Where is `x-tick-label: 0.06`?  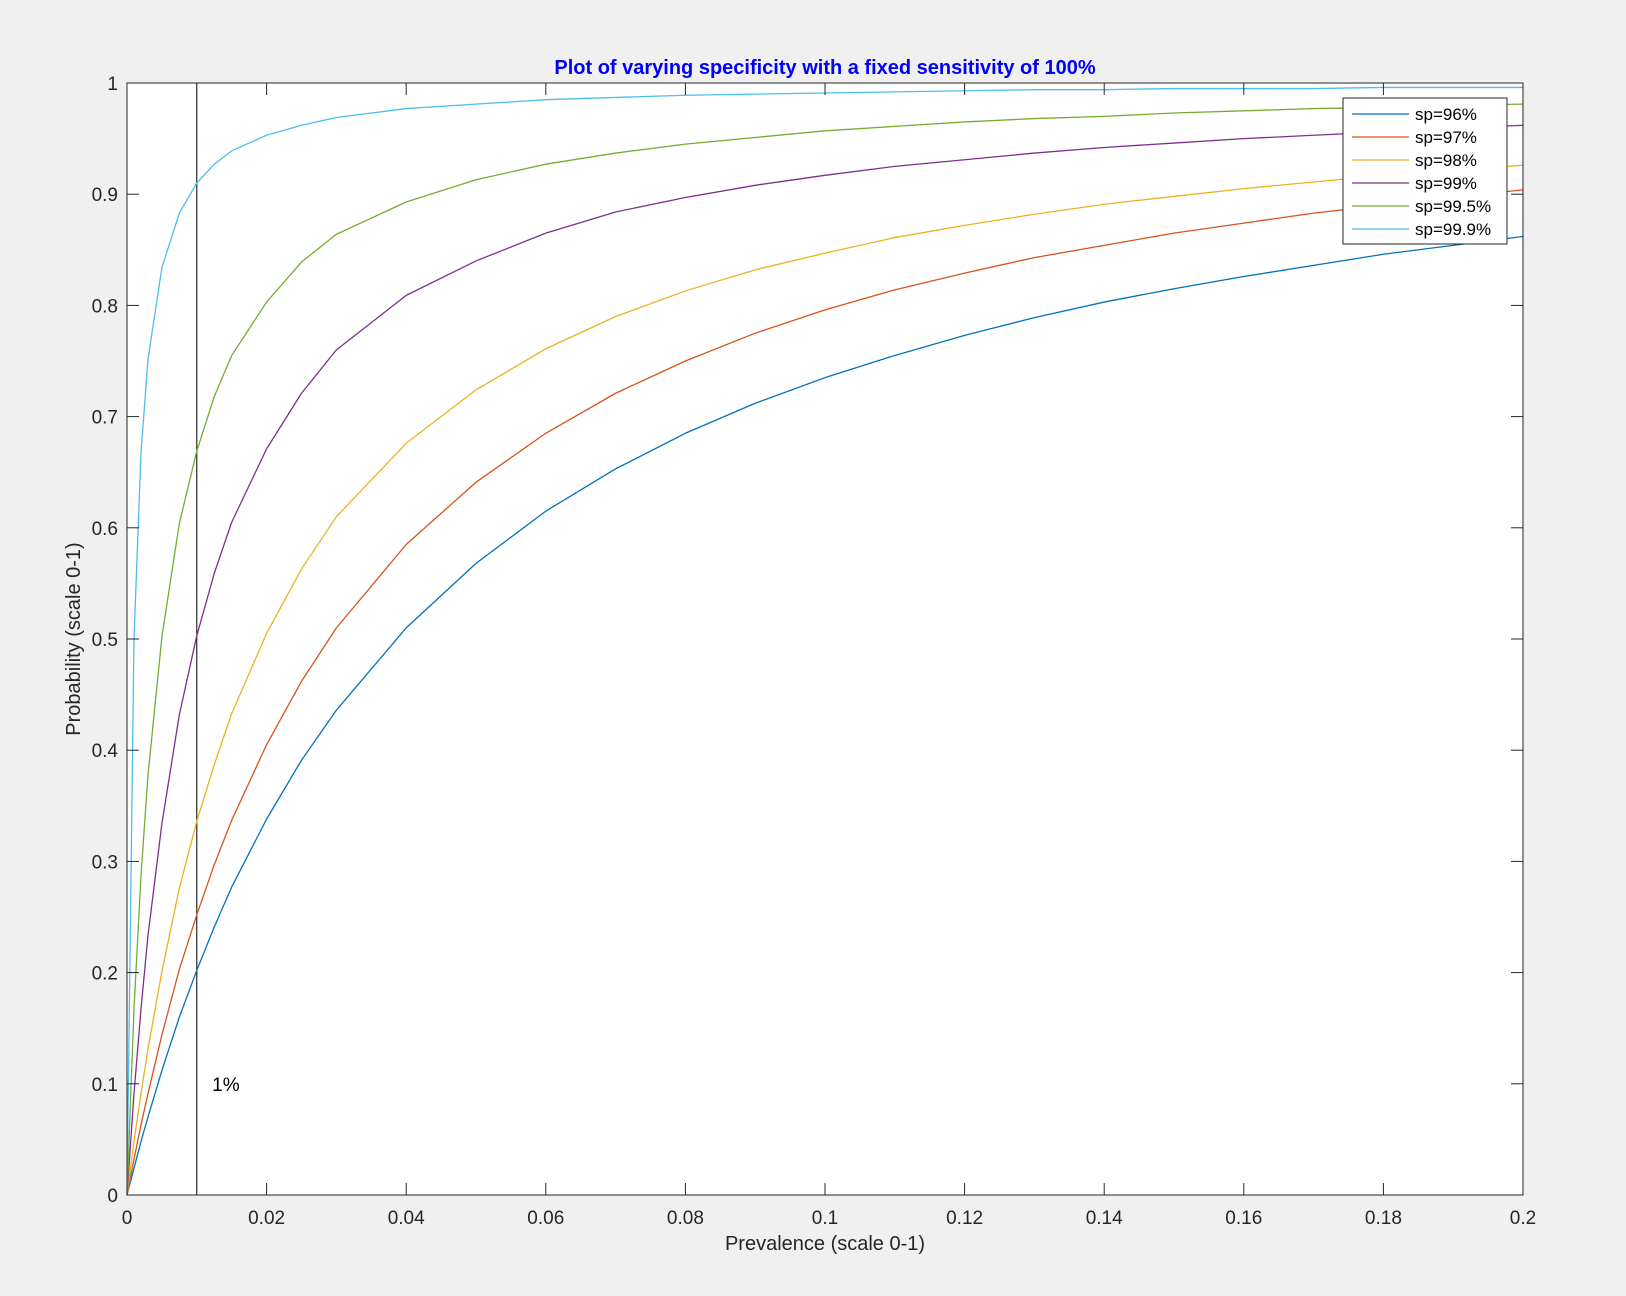 x-tick-label: 0.06 is located at coordinates (545, 1218).